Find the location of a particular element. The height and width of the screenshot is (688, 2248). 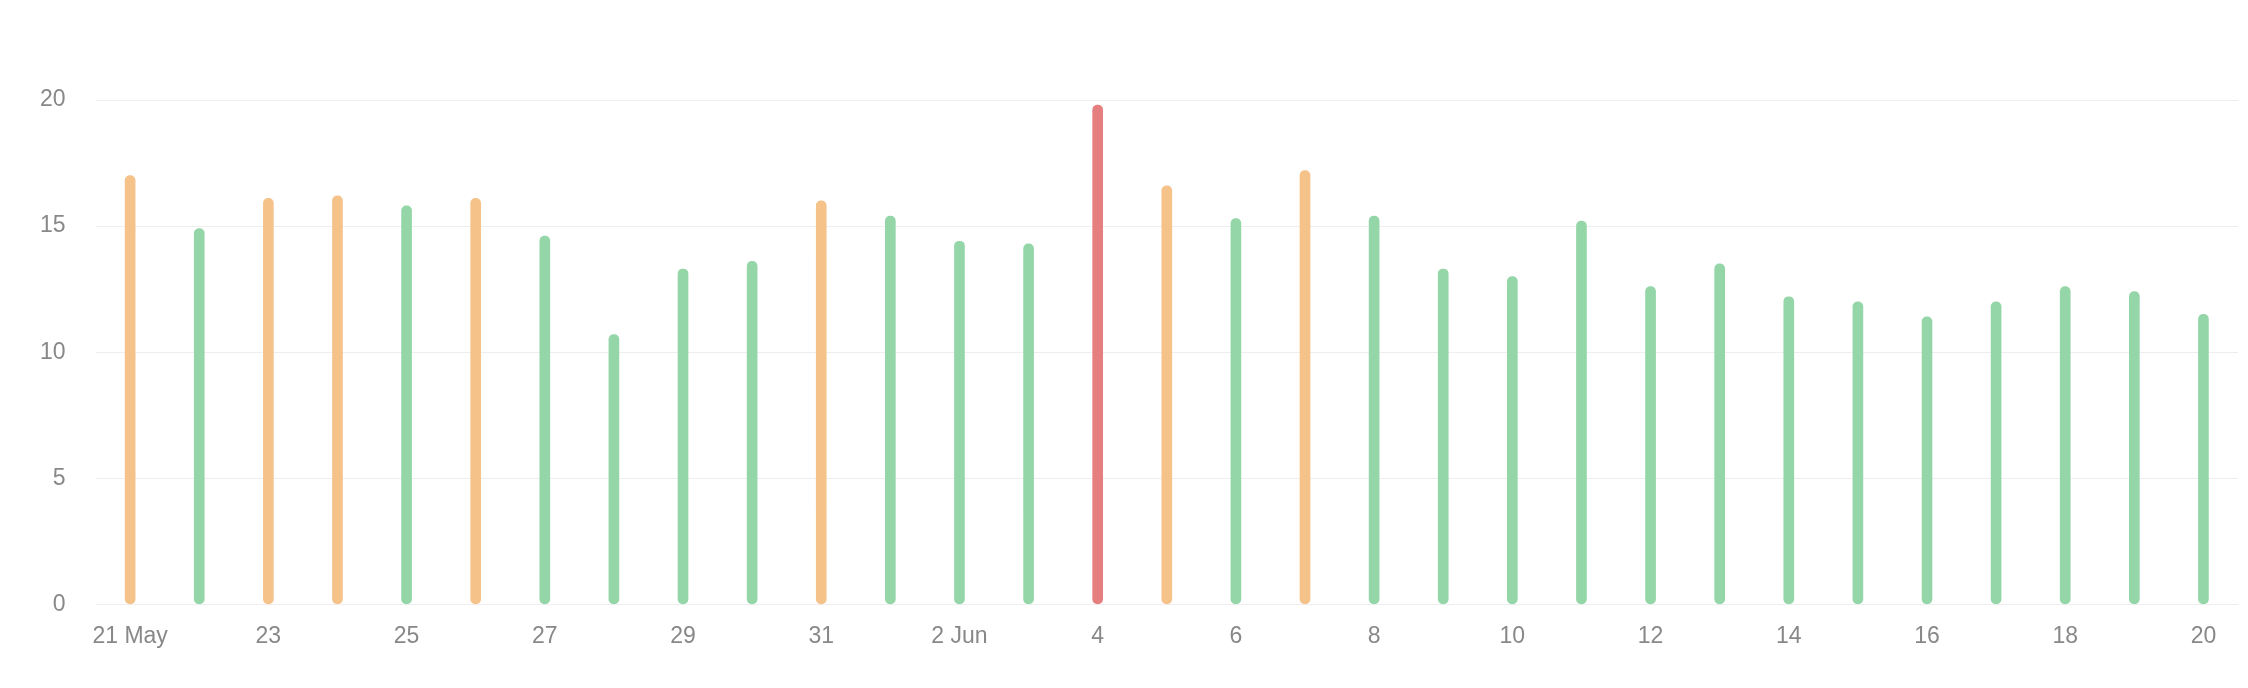

x-tick-label: 2 Jun is located at coordinates (959, 634).